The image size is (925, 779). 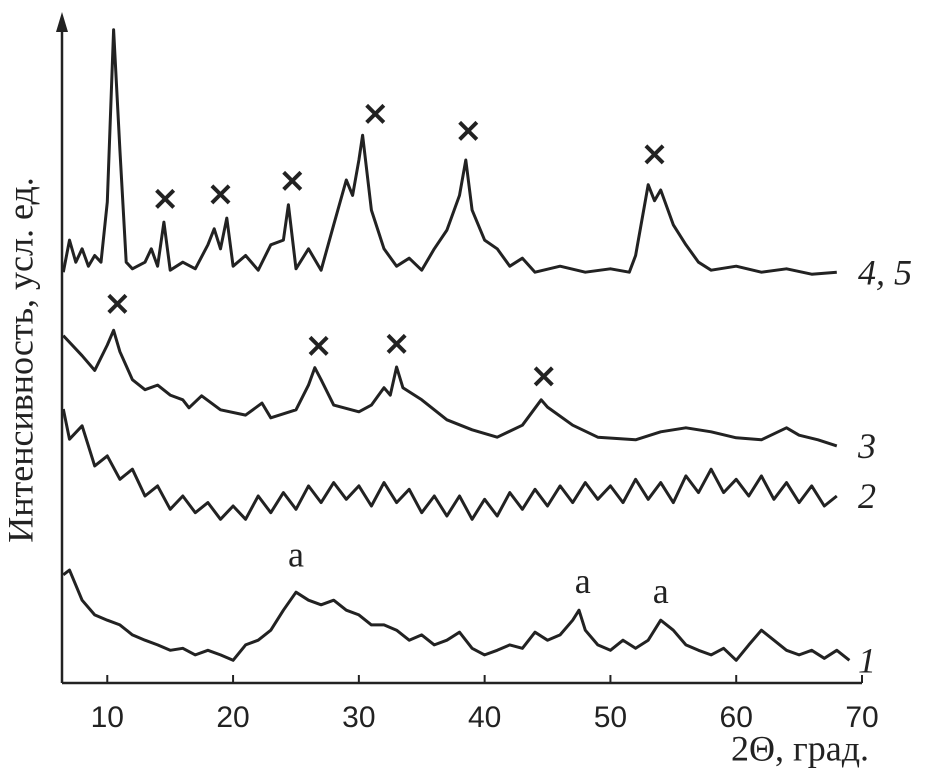 What do you see at coordinates (885, 272) in the screenshot?
I see `curve-label: 4, 5` at bounding box center [885, 272].